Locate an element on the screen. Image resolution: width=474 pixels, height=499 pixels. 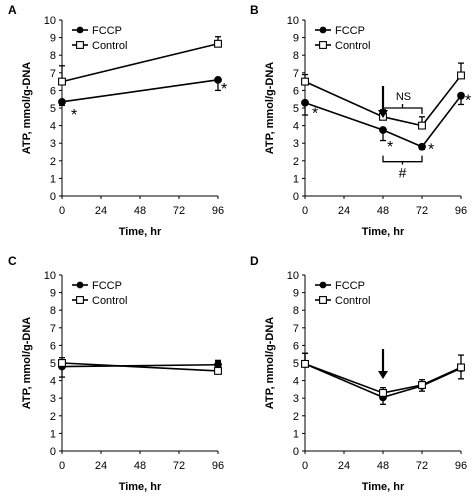
panel-label: D is located at coordinates (254, 261).